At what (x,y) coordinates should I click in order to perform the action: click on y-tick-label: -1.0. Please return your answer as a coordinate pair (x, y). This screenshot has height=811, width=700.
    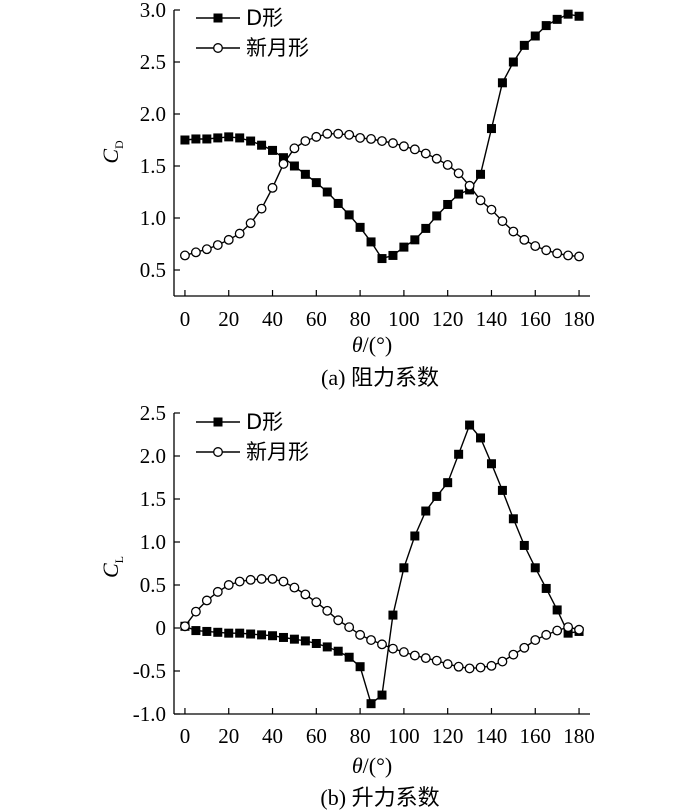
    Looking at the image, I should click on (149, 714).